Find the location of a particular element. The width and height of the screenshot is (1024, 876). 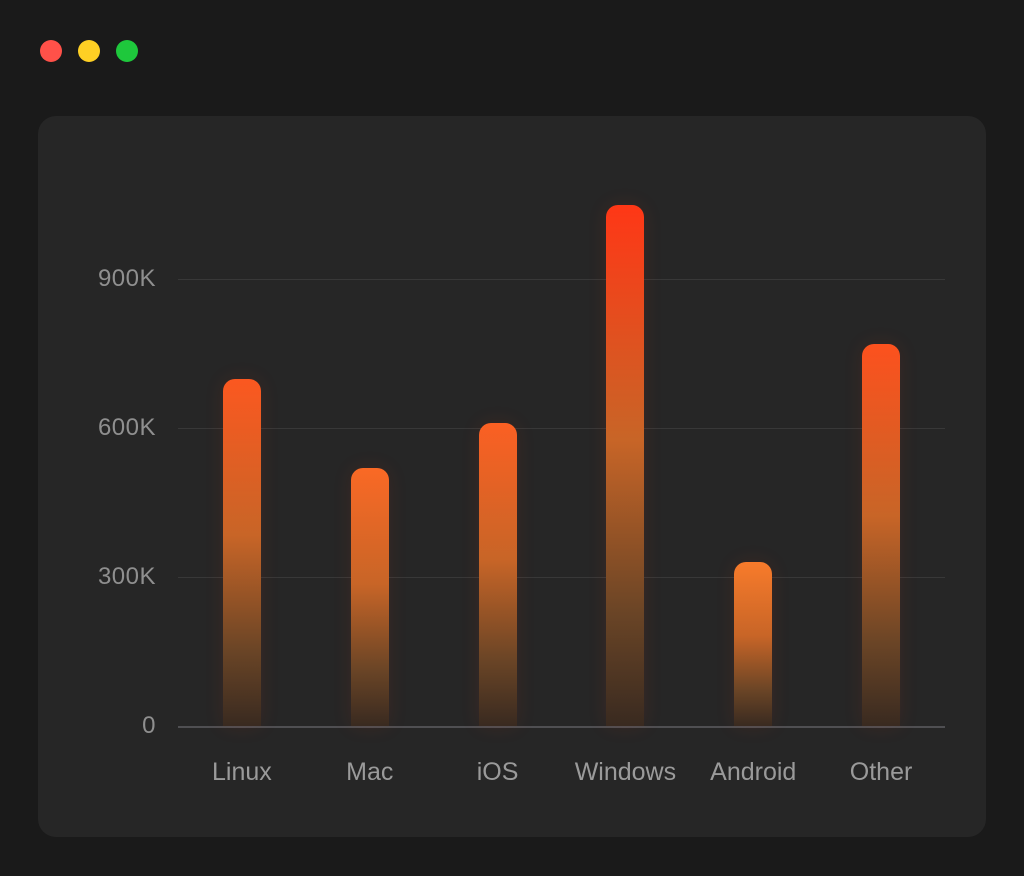

window-titlebar is located at coordinates (89, 51).